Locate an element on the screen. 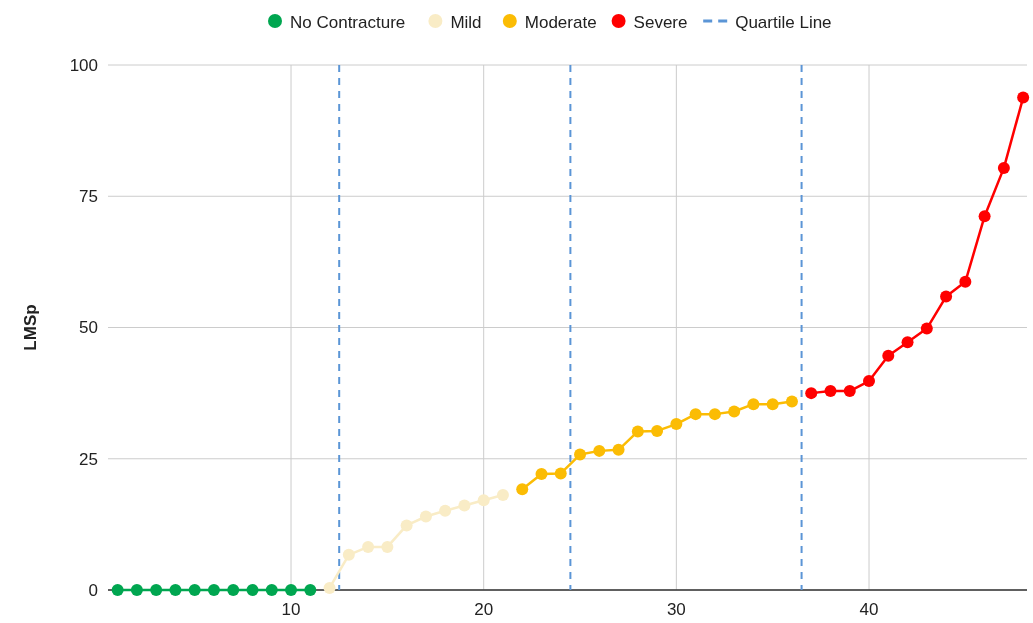  legend-label: No Contracture is located at coordinates (348, 22).